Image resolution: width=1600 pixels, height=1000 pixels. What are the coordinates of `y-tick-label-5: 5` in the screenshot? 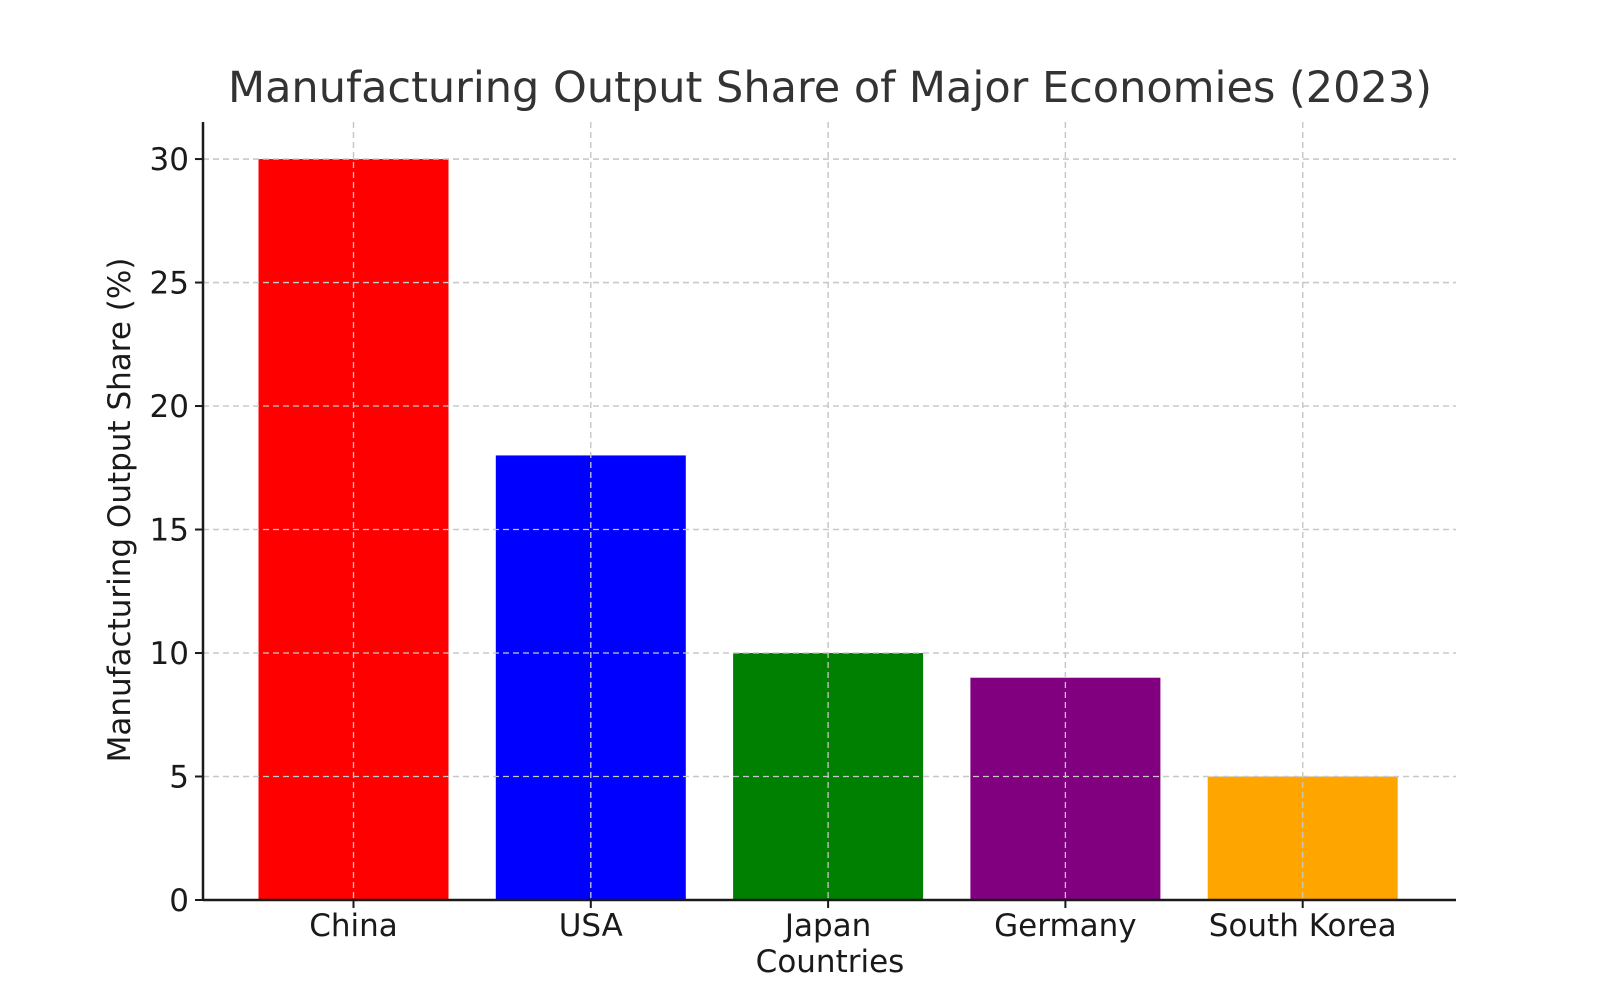 It's located at (179, 778).